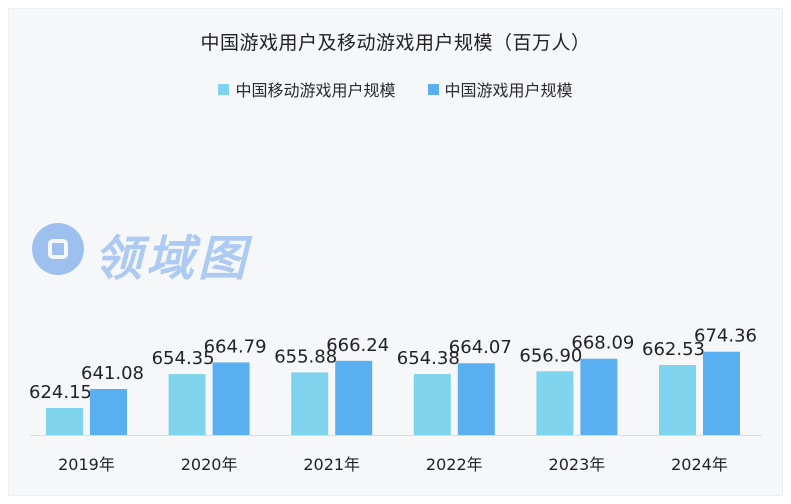 This screenshot has width=791, height=504. I want to click on data-label-mobile-5: 662.53, so click(673, 349).